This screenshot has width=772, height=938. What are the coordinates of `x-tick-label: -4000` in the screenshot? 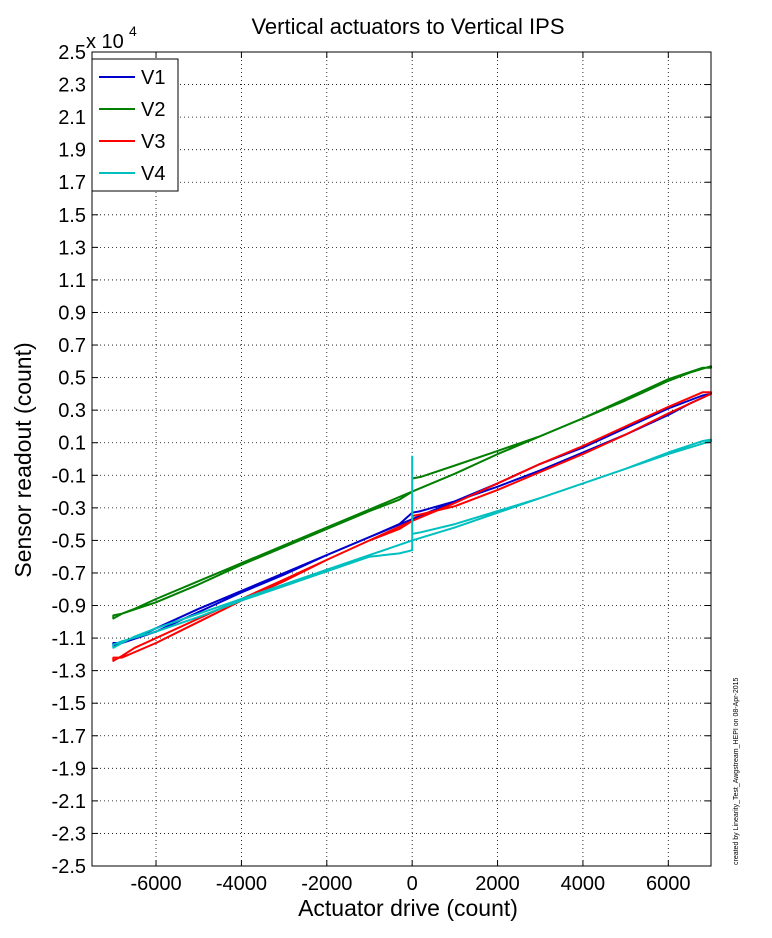 It's located at (241, 884).